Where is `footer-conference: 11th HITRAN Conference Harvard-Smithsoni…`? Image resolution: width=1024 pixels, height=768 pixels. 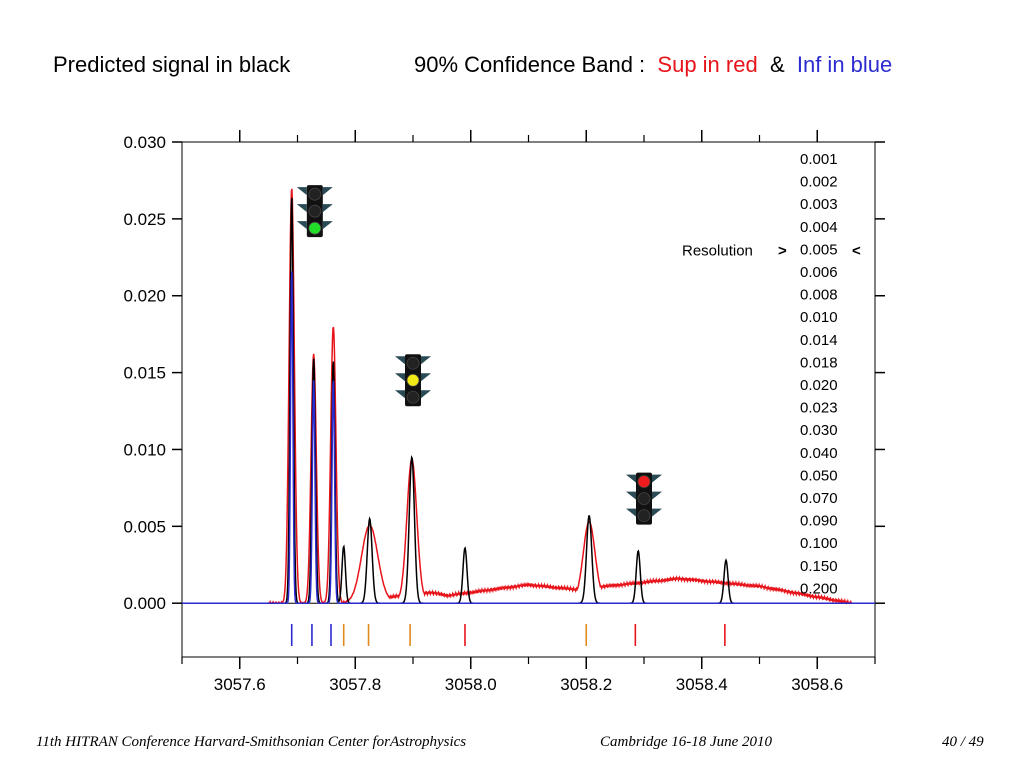 footer-conference: 11th HITRAN Conference Harvard-Smithsoni… is located at coordinates (251, 742).